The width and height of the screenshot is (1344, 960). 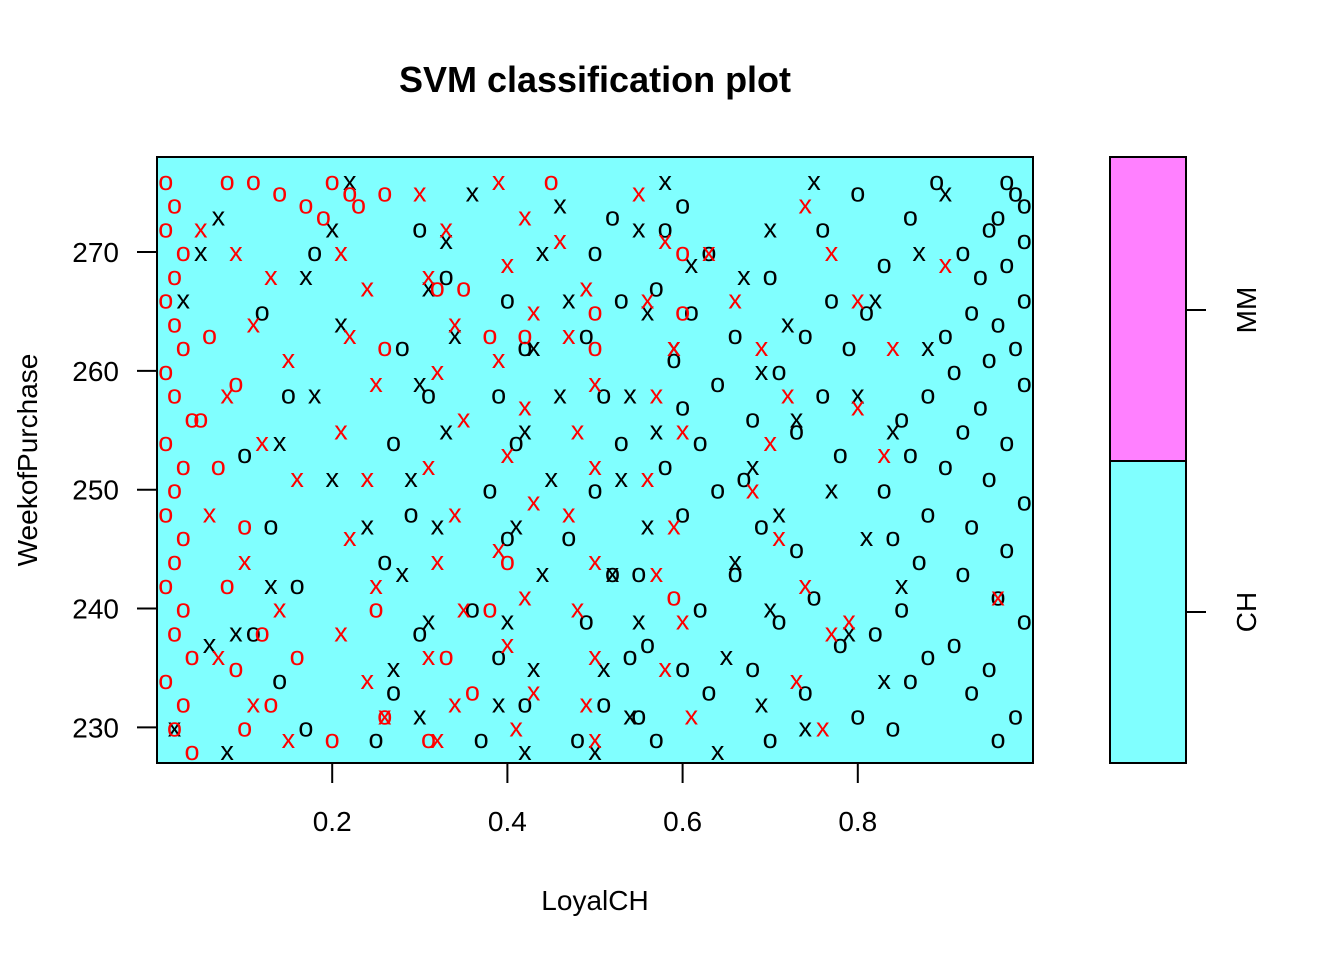 What do you see at coordinates (1148, 309) in the screenshot?
I see `color-key-mm` at bounding box center [1148, 309].